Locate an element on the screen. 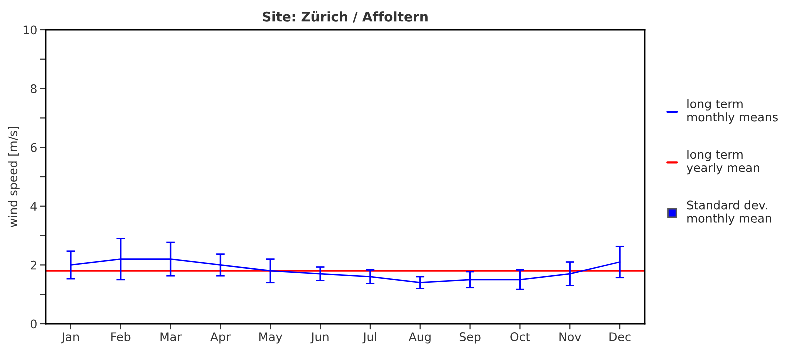  y-tick-label: 2 is located at coordinates (33, 265).